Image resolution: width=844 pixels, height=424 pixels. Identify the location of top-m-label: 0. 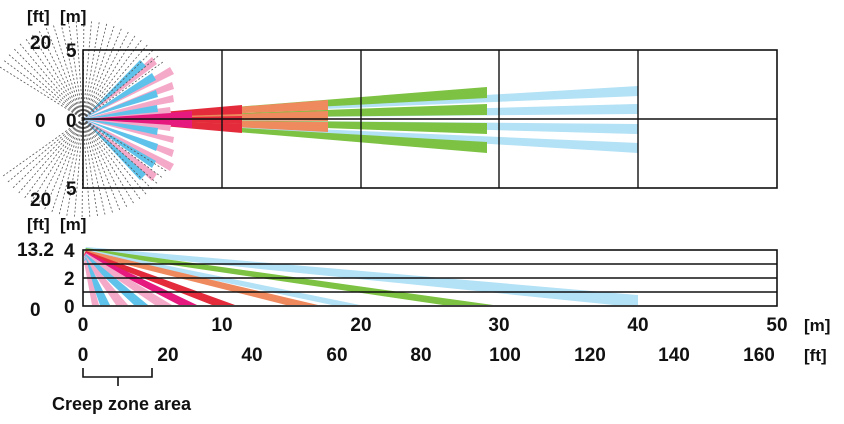
(71, 121).